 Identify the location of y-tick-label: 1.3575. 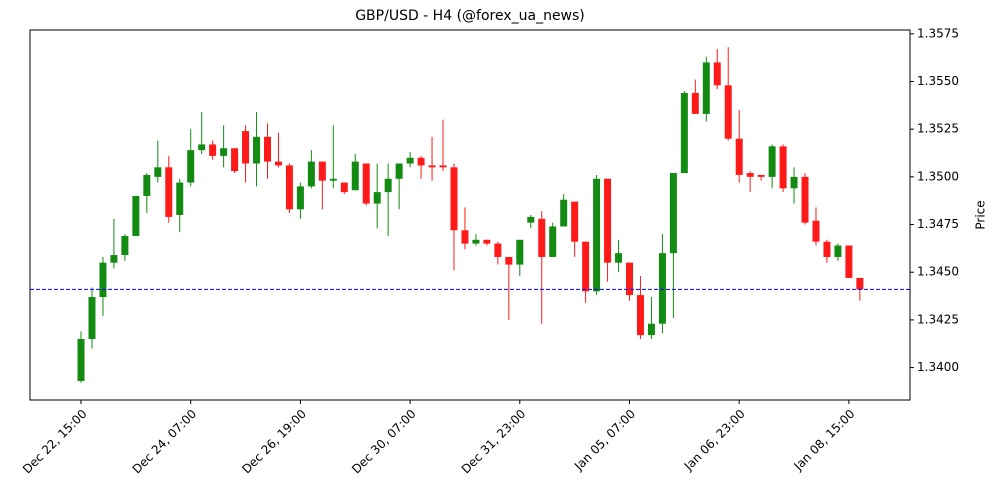
(938, 33).